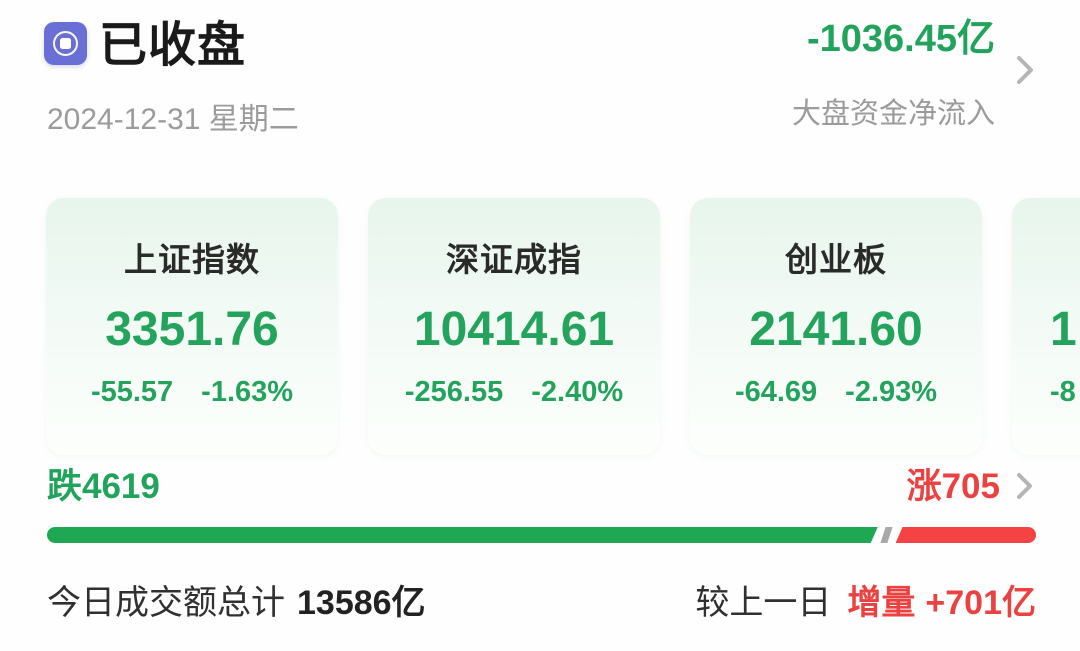 The width and height of the screenshot is (1080, 651). I want to click on risers-count: 涨705, so click(953, 486).